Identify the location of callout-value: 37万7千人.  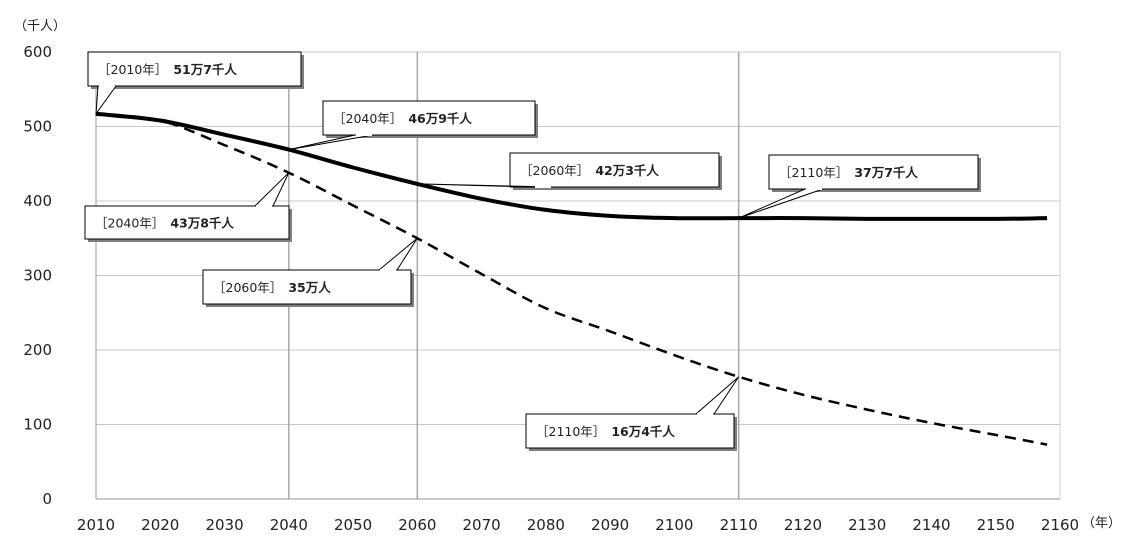
(886, 172).